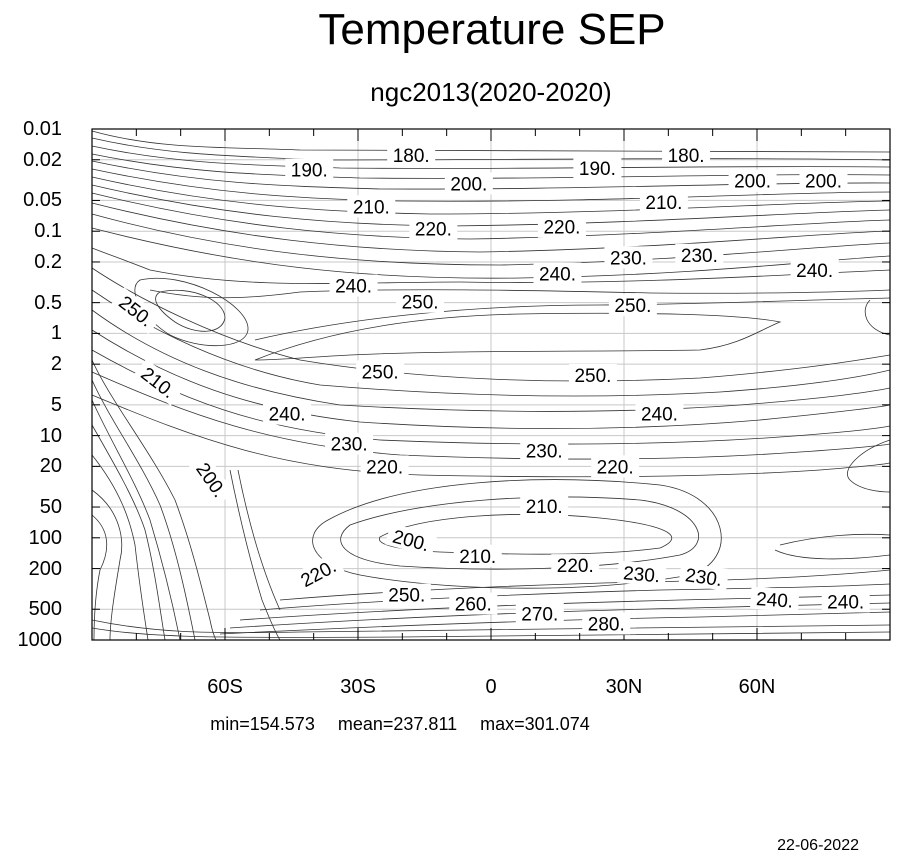 The width and height of the screenshot is (901, 861). I want to click on y-tick-label: 10, so click(50, 435).